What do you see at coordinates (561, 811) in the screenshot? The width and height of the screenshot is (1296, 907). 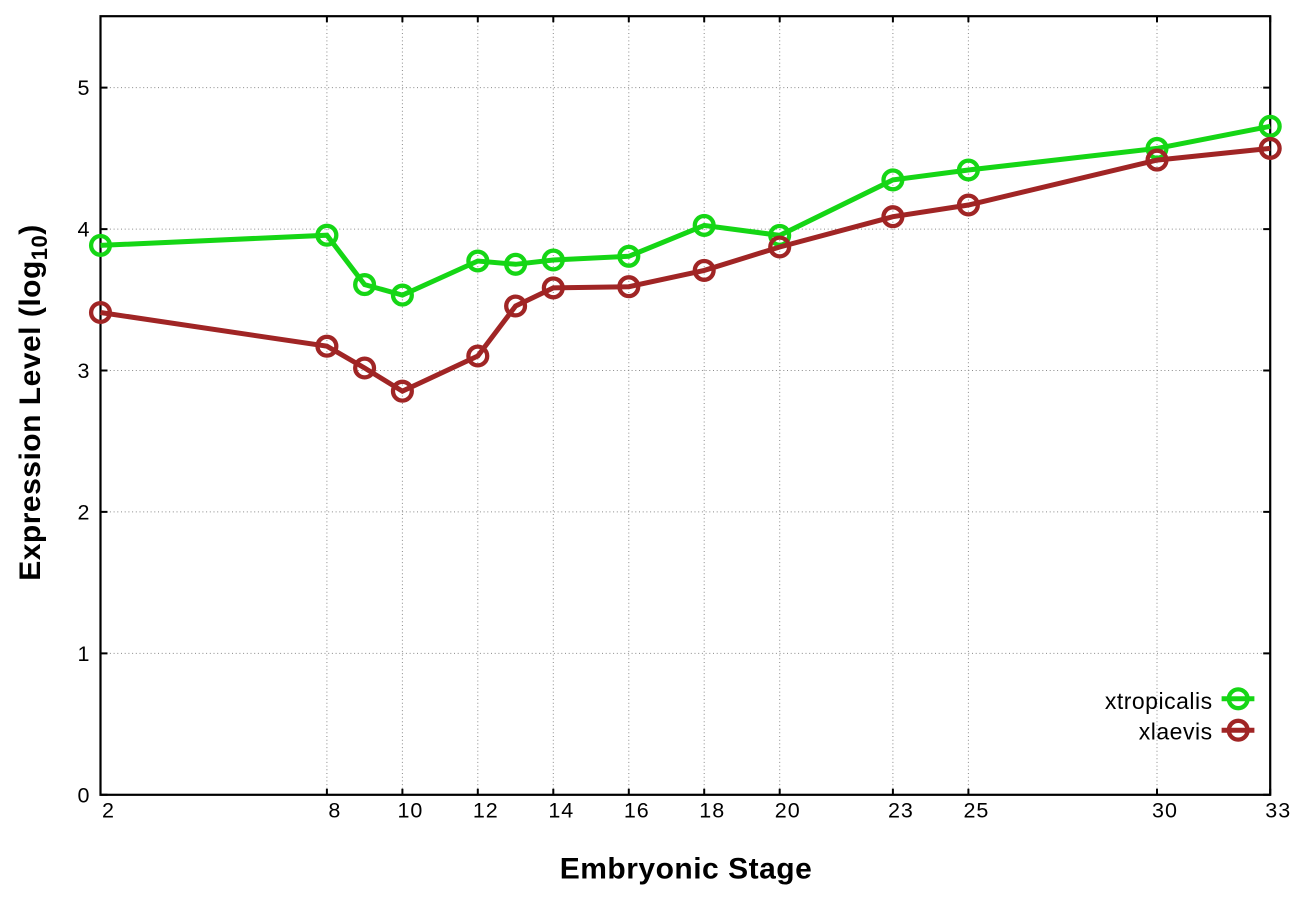 I see `svg-text: 14` at bounding box center [561, 811].